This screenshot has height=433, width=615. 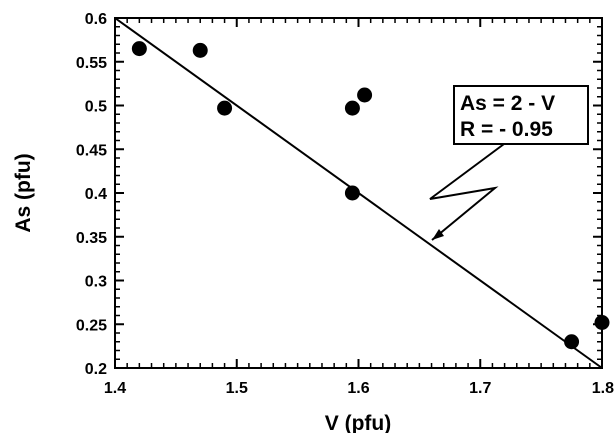 What do you see at coordinates (509, 163) in the screenshot?
I see `annotation: As = 2 - V R = - 0.95` at bounding box center [509, 163].